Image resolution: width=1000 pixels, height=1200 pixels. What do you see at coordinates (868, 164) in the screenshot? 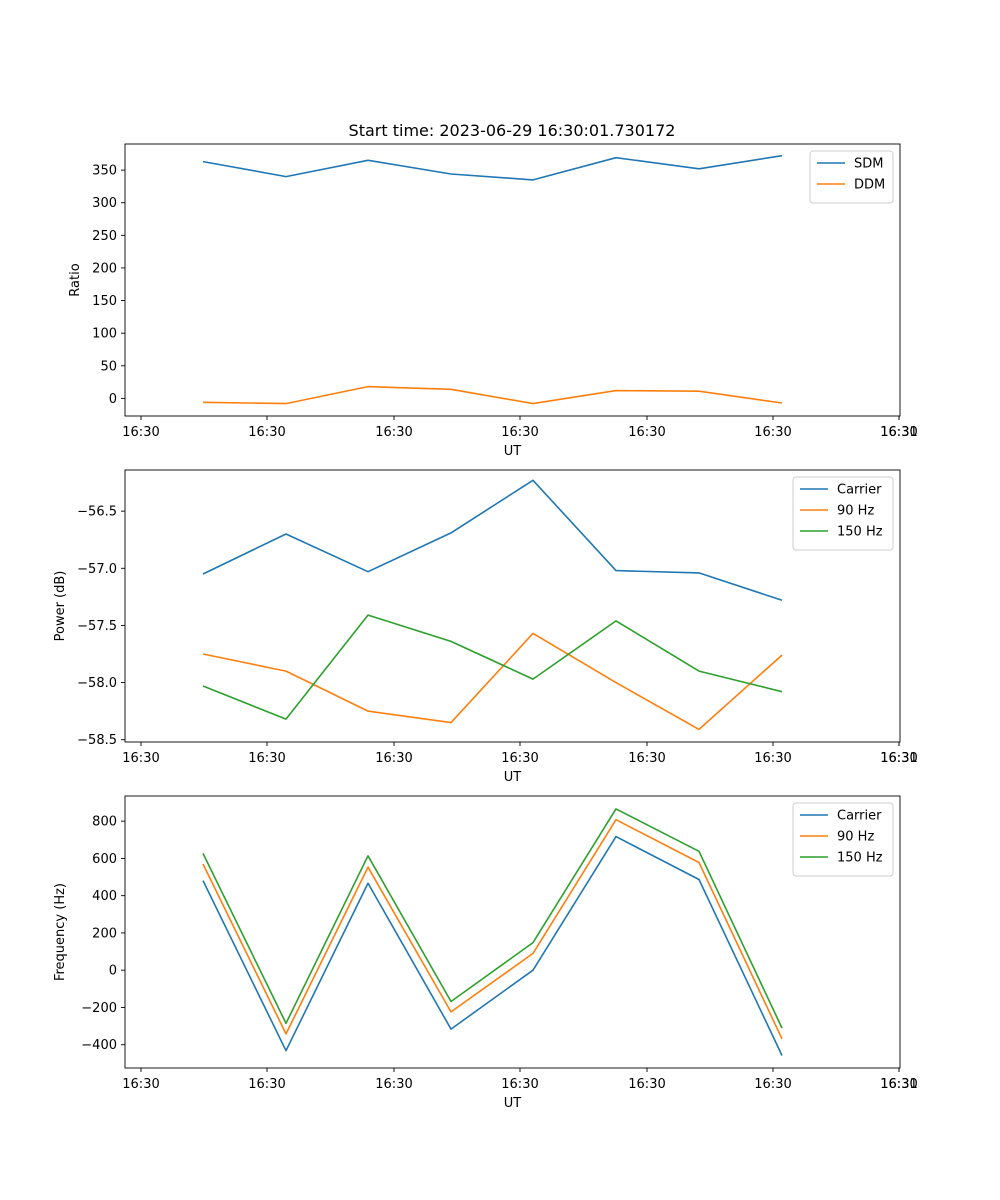
I see `legend-label: SDM` at bounding box center [868, 164].